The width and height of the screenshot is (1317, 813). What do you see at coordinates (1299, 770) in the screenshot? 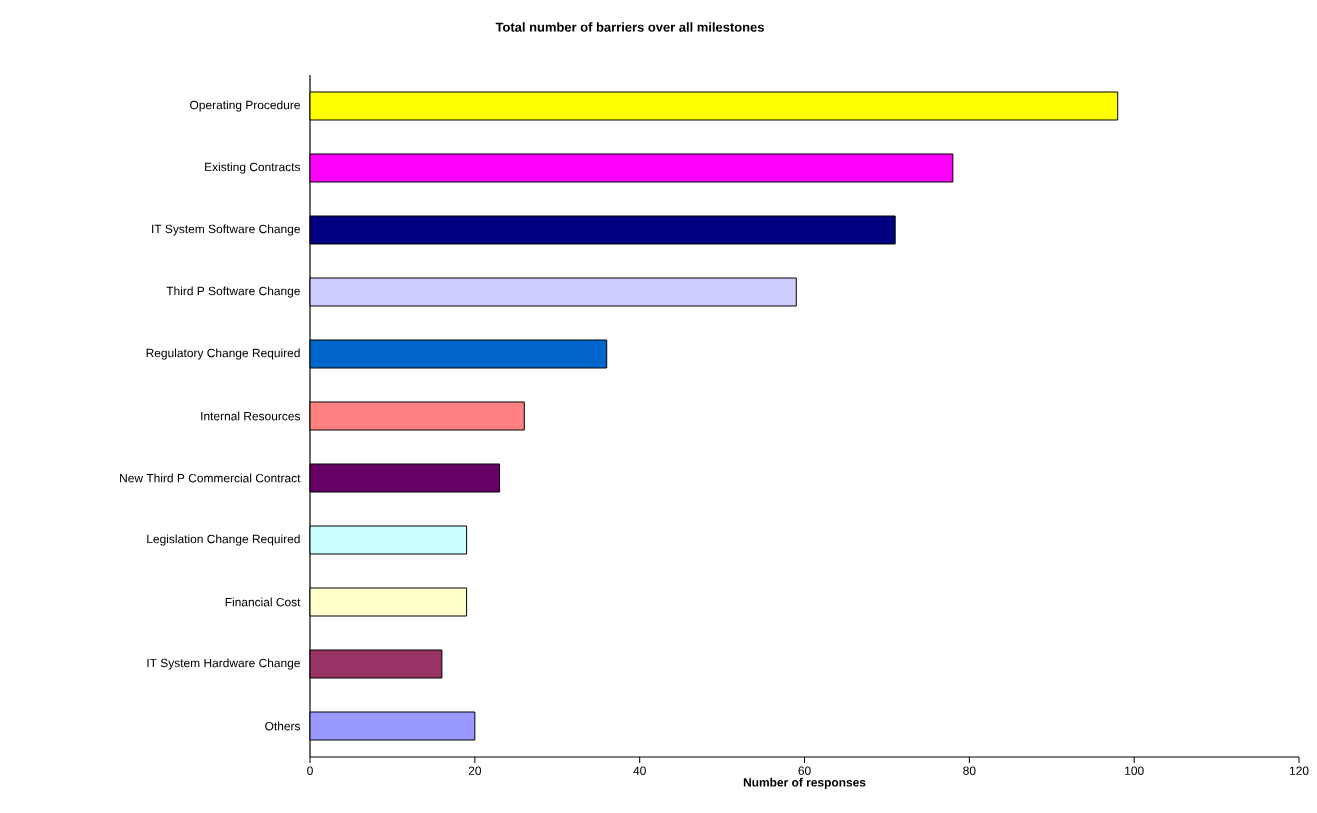
I see `x-tick-label: 120` at bounding box center [1299, 770].